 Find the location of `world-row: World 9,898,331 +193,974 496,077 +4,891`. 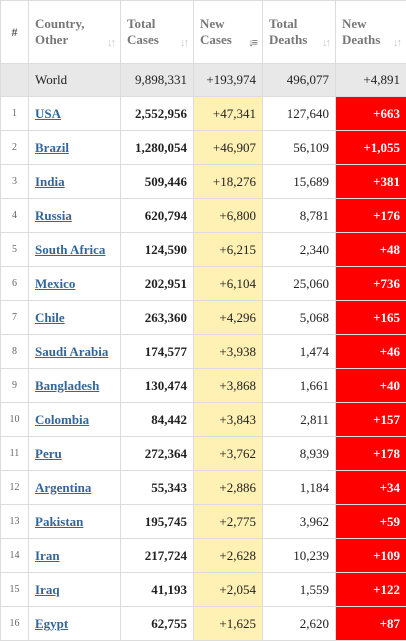

world-row: World 9,898,331 +193,974 496,077 +4,891 is located at coordinates (203, 80).